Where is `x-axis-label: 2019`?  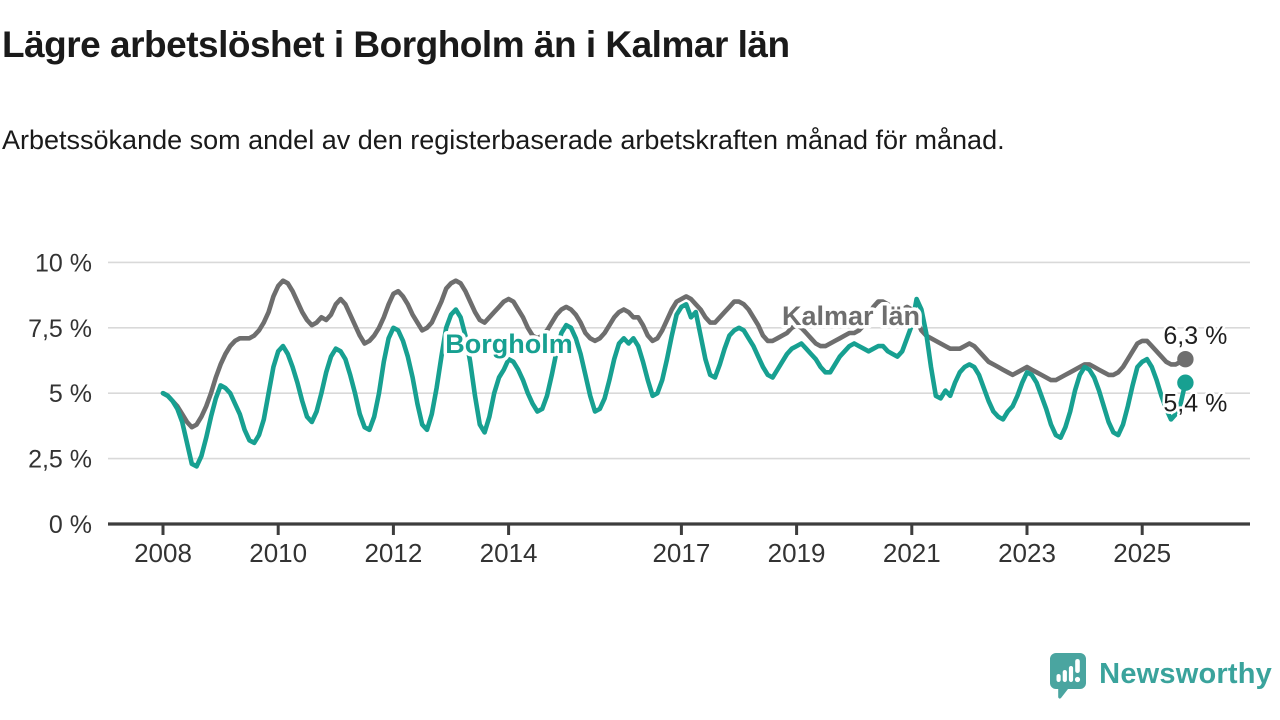 x-axis-label: 2019 is located at coordinates (797, 553).